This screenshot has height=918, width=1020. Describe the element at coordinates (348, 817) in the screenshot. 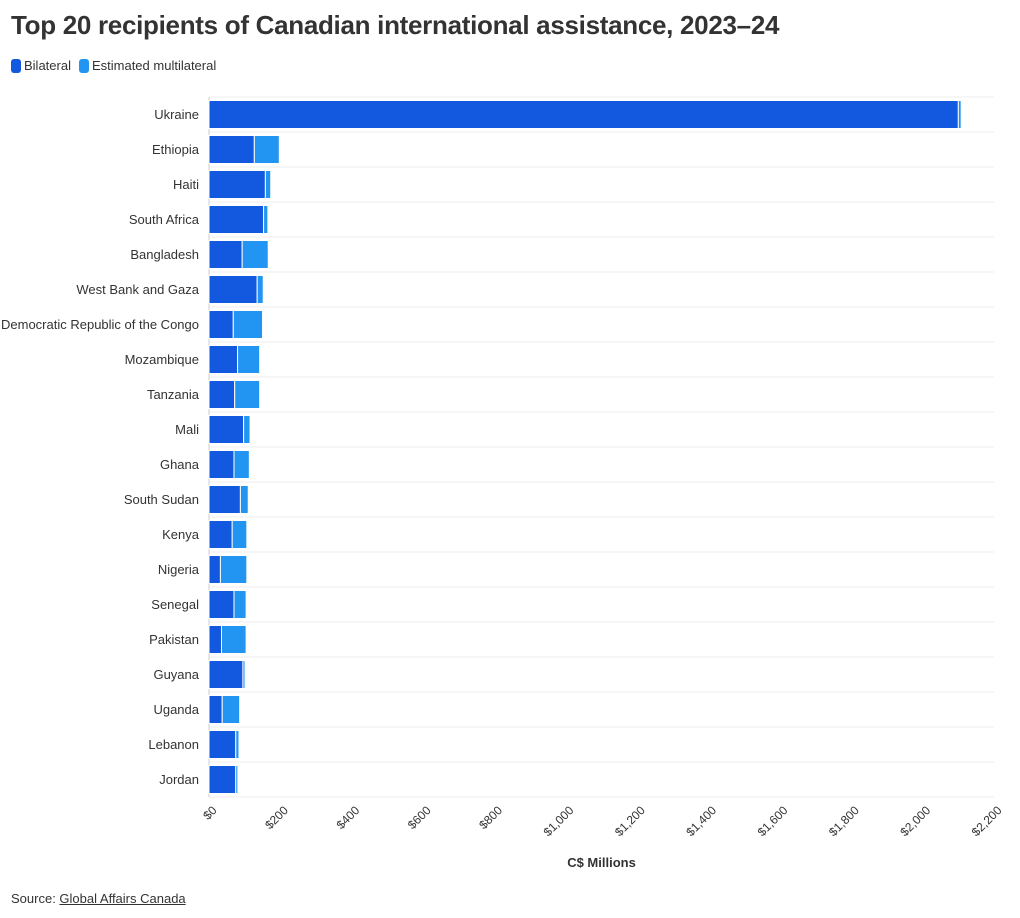

I see `x-tick-label: $400` at that location.